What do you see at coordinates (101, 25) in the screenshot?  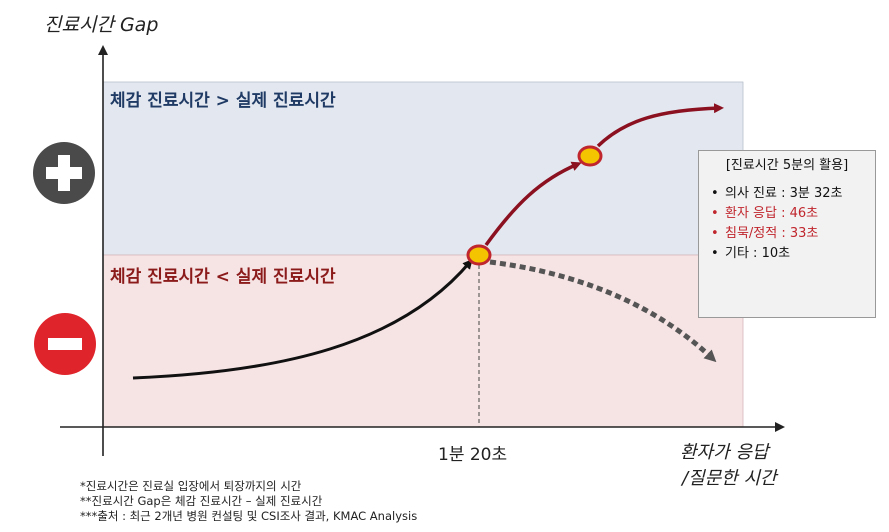 I see `y-axis-label: 진료시간 Gap` at bounding box center [101, 25].